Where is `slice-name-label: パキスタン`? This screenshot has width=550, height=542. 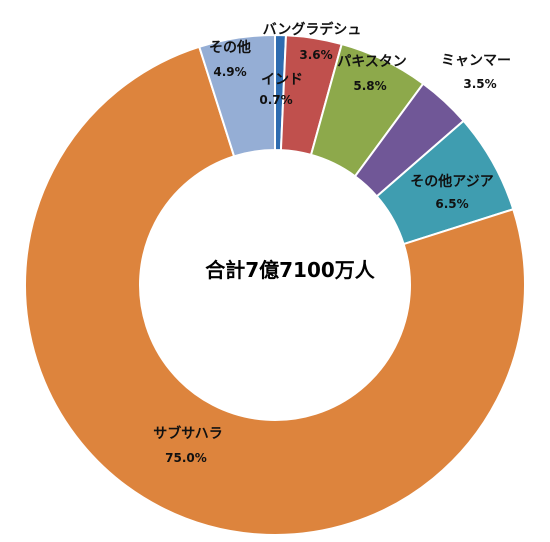
slice-name-label: パキスタン is located at coordinates (372, 62).